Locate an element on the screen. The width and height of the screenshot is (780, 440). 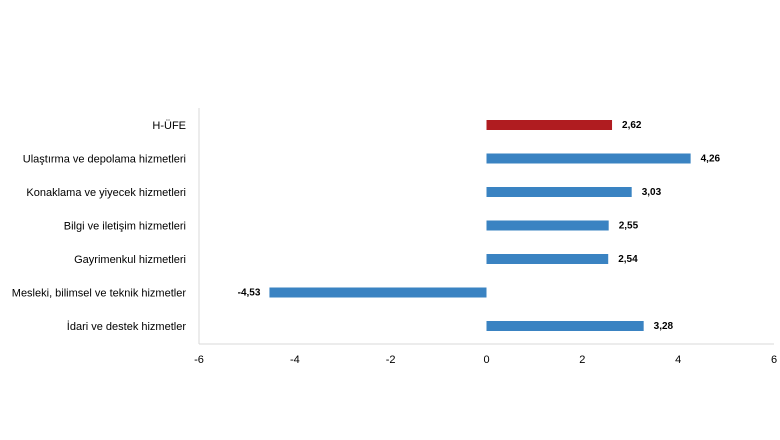
x-tick-label: -4 is located at coordinates (295, 360).